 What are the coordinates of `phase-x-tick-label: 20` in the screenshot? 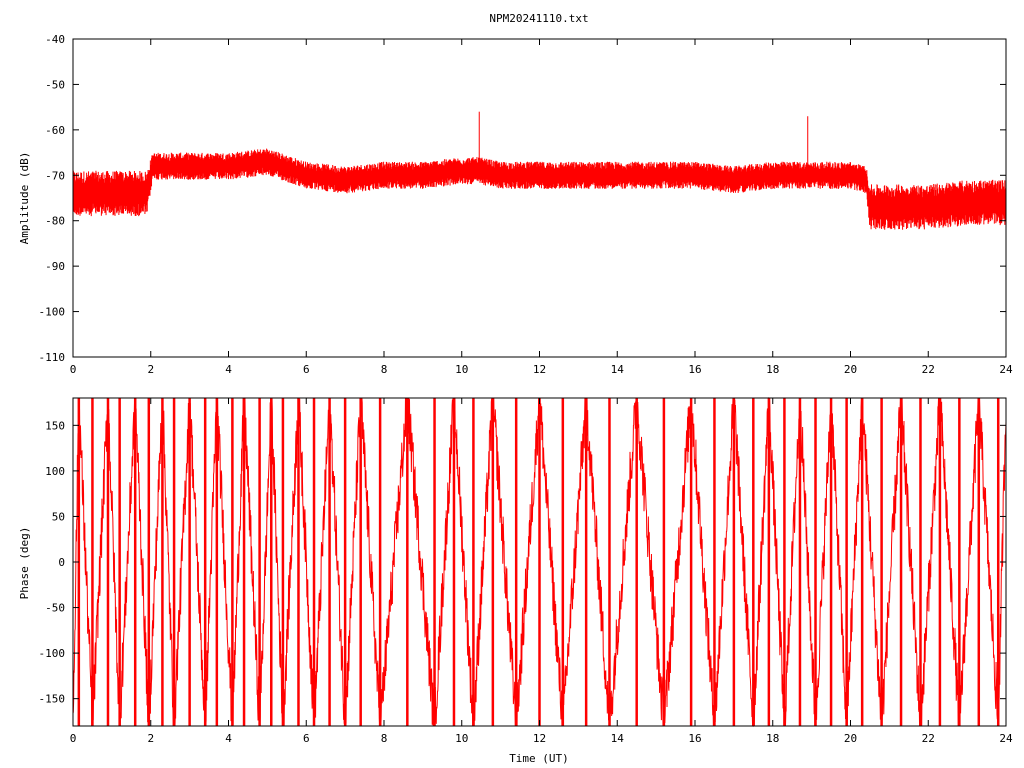 It's located at (850, 738).